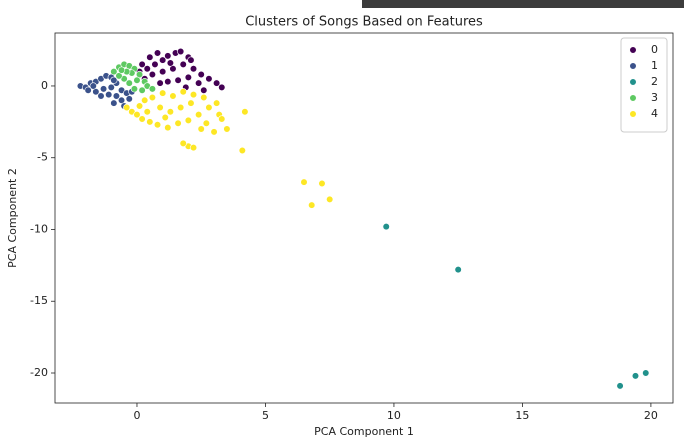 This screenshot has height=447, width=684. I want to click on y-tick-label: -15, so click(39, 300).